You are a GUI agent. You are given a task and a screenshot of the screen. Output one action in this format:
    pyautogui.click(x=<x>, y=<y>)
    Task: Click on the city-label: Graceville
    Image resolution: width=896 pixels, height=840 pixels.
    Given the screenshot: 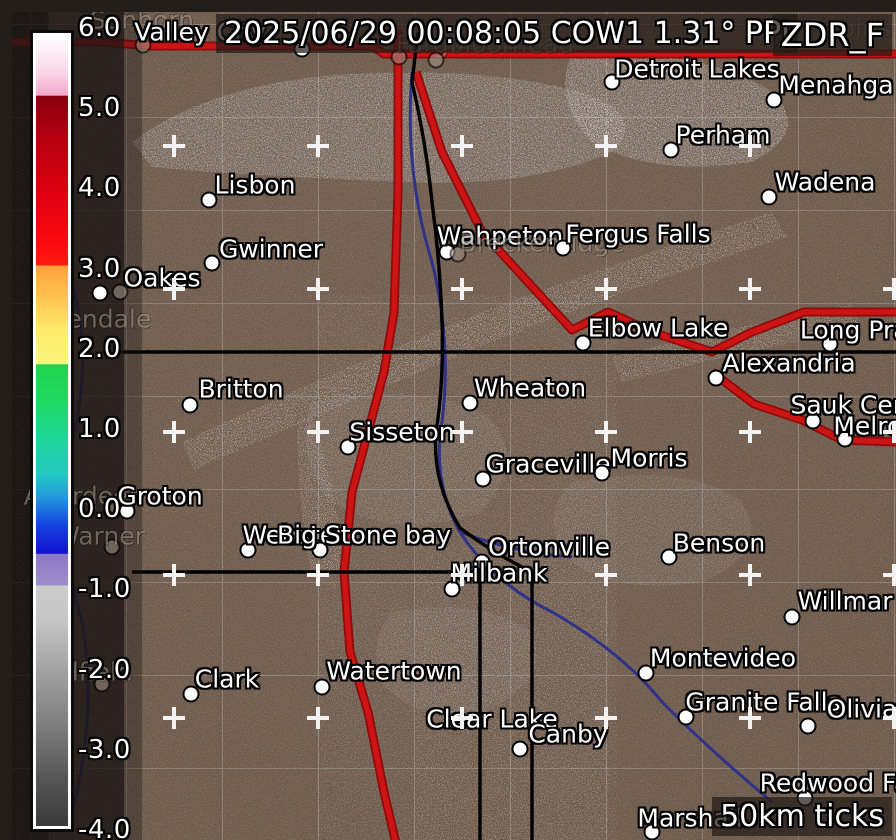 What is the action you would take?
    pyautogui.click(x=548, y=464)
    